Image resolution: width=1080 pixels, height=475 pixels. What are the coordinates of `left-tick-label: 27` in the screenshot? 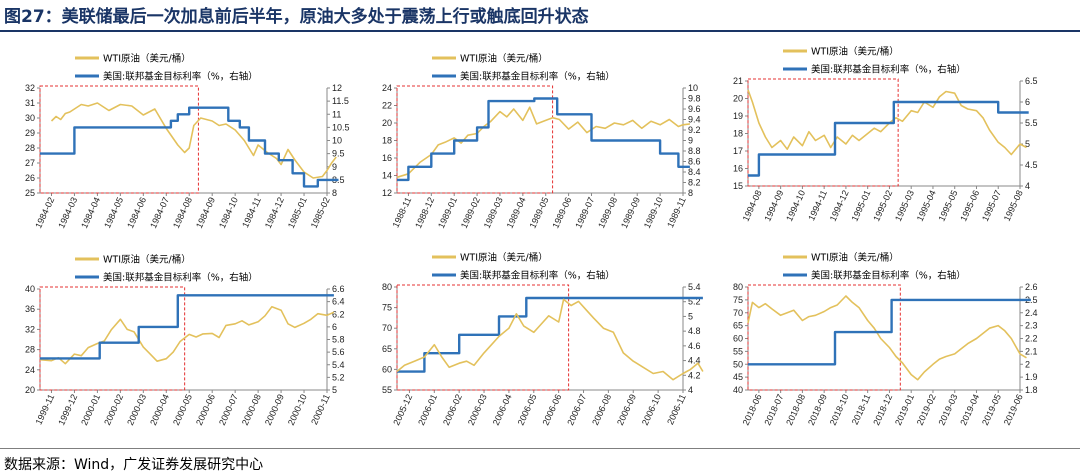 It's located at (30, 163).